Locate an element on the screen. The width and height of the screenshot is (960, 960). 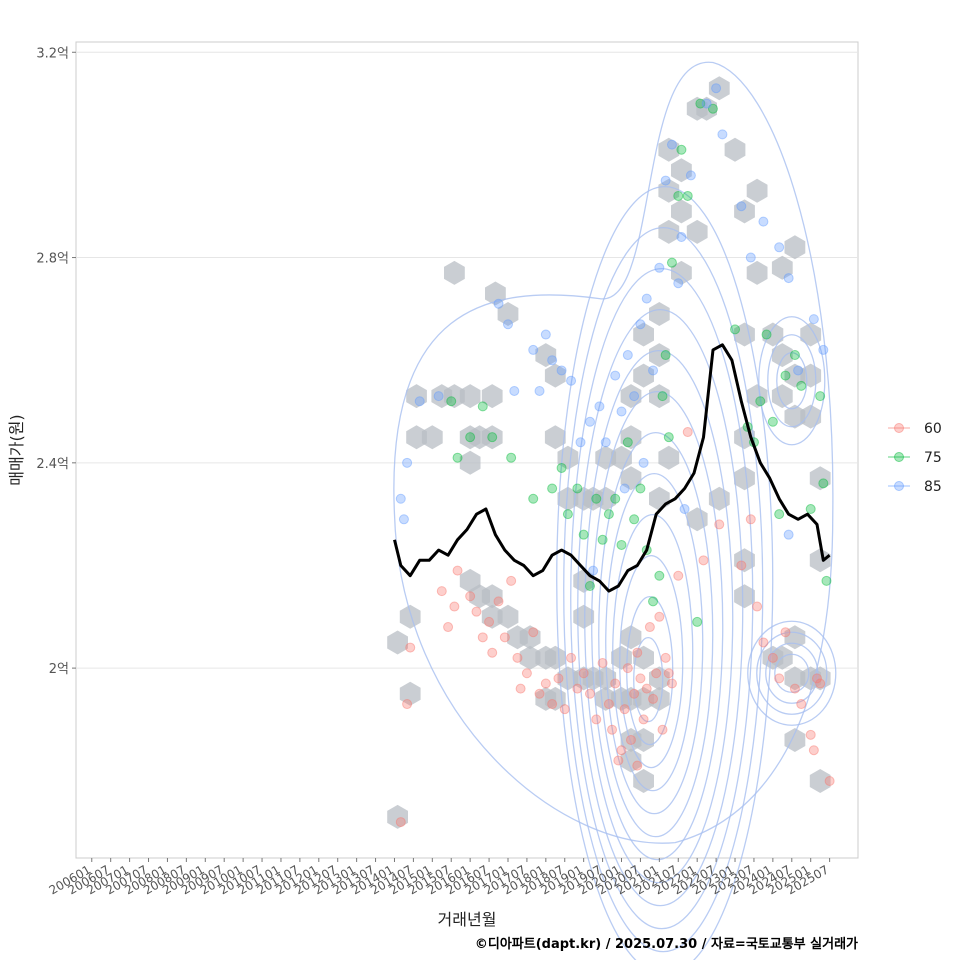
trend-line is located at coordinates (612, 468).